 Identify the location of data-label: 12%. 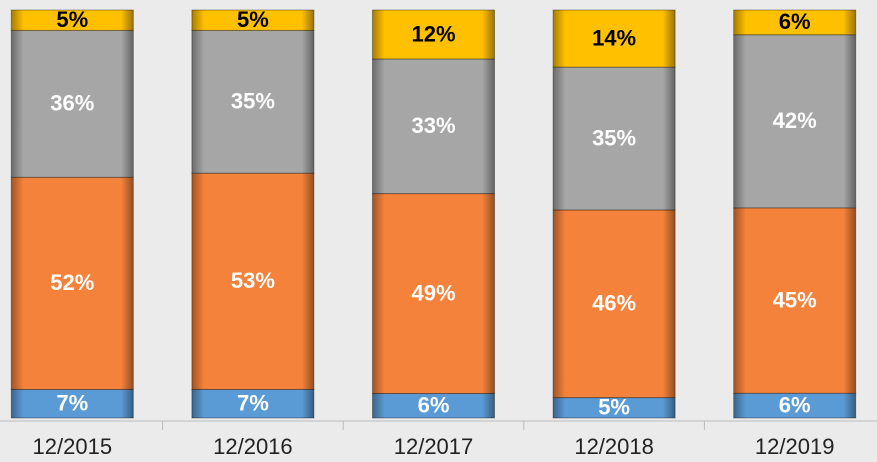
(433, 33).